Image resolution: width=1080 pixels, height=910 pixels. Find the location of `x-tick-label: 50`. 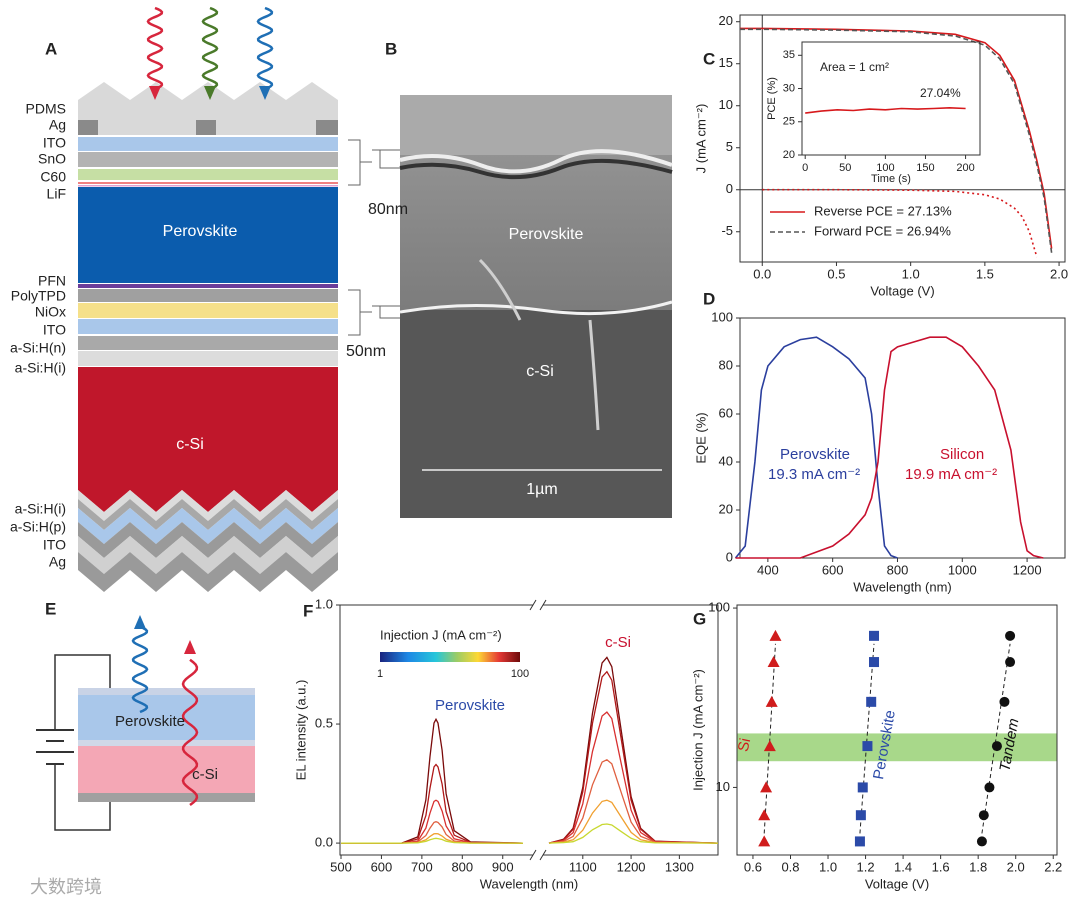

x-tick-label: 50 is located at coordinates (845, 168).